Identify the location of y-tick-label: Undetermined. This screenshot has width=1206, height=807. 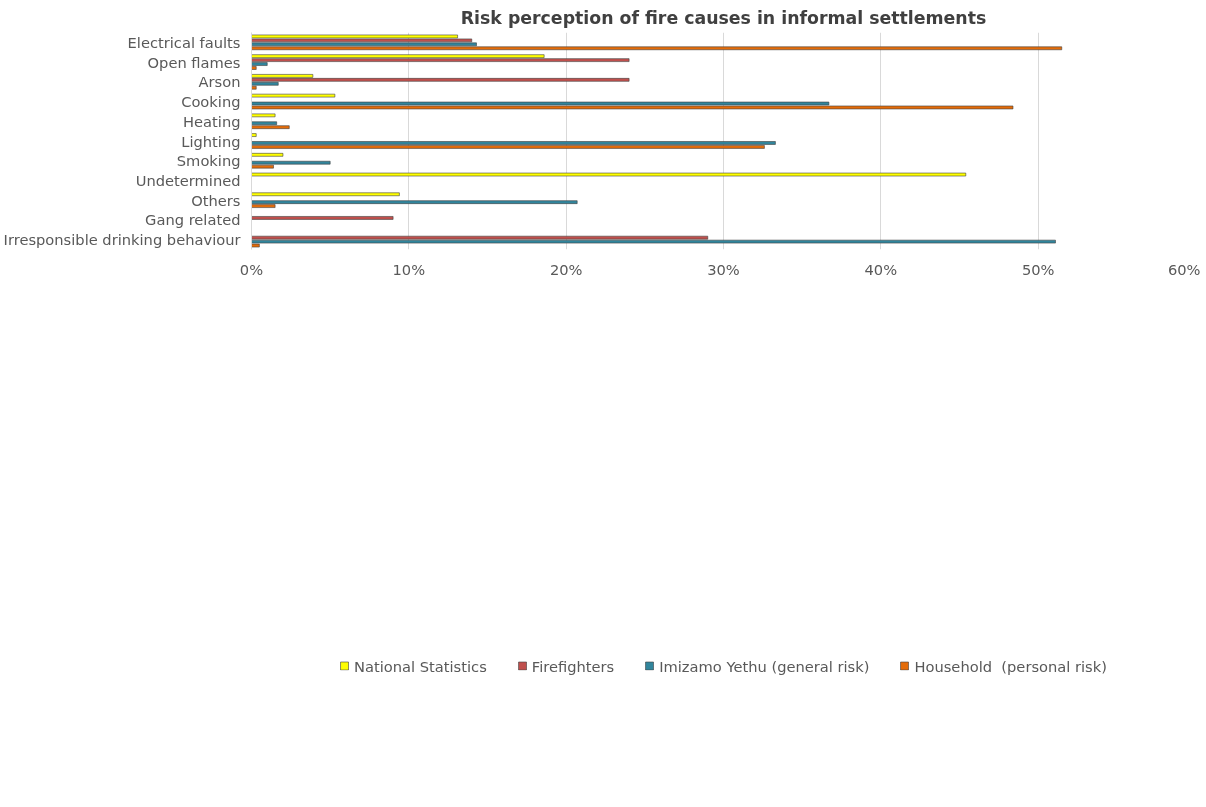
(188, 180).